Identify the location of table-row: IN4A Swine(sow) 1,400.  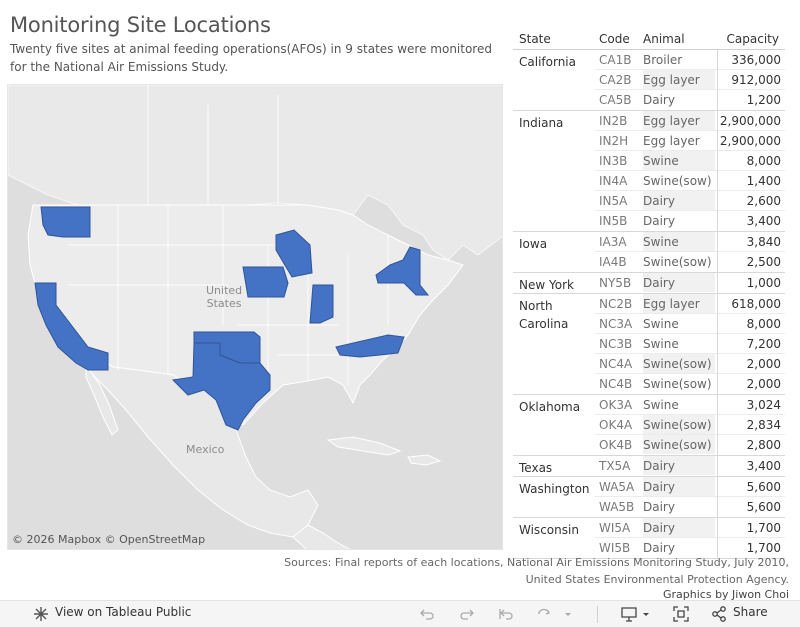
(690, 181).